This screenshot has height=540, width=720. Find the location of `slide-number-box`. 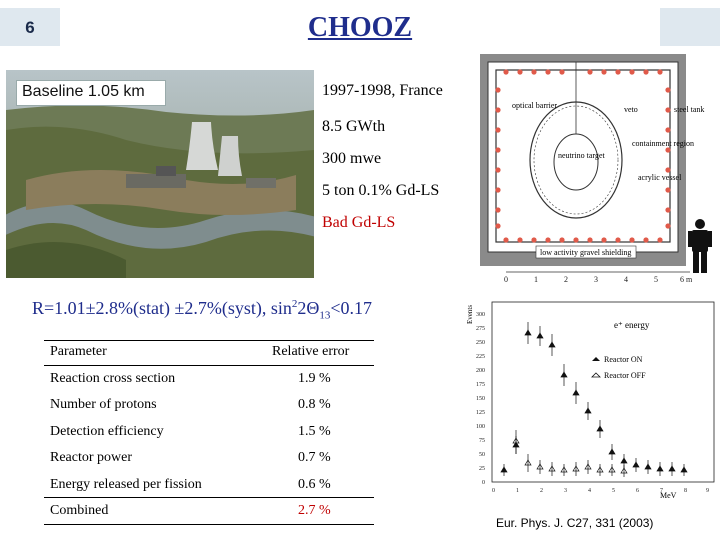

slide-number-box is located at coordinates (30, 27).